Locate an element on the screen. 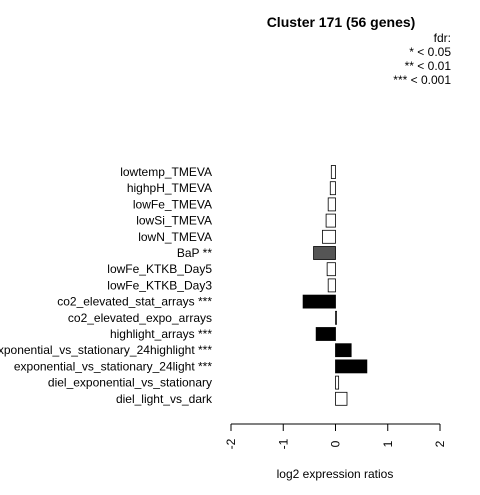 The image size is (480, 495). category-label-4: lowN_TMEVA is located at coordinates (175, 237).